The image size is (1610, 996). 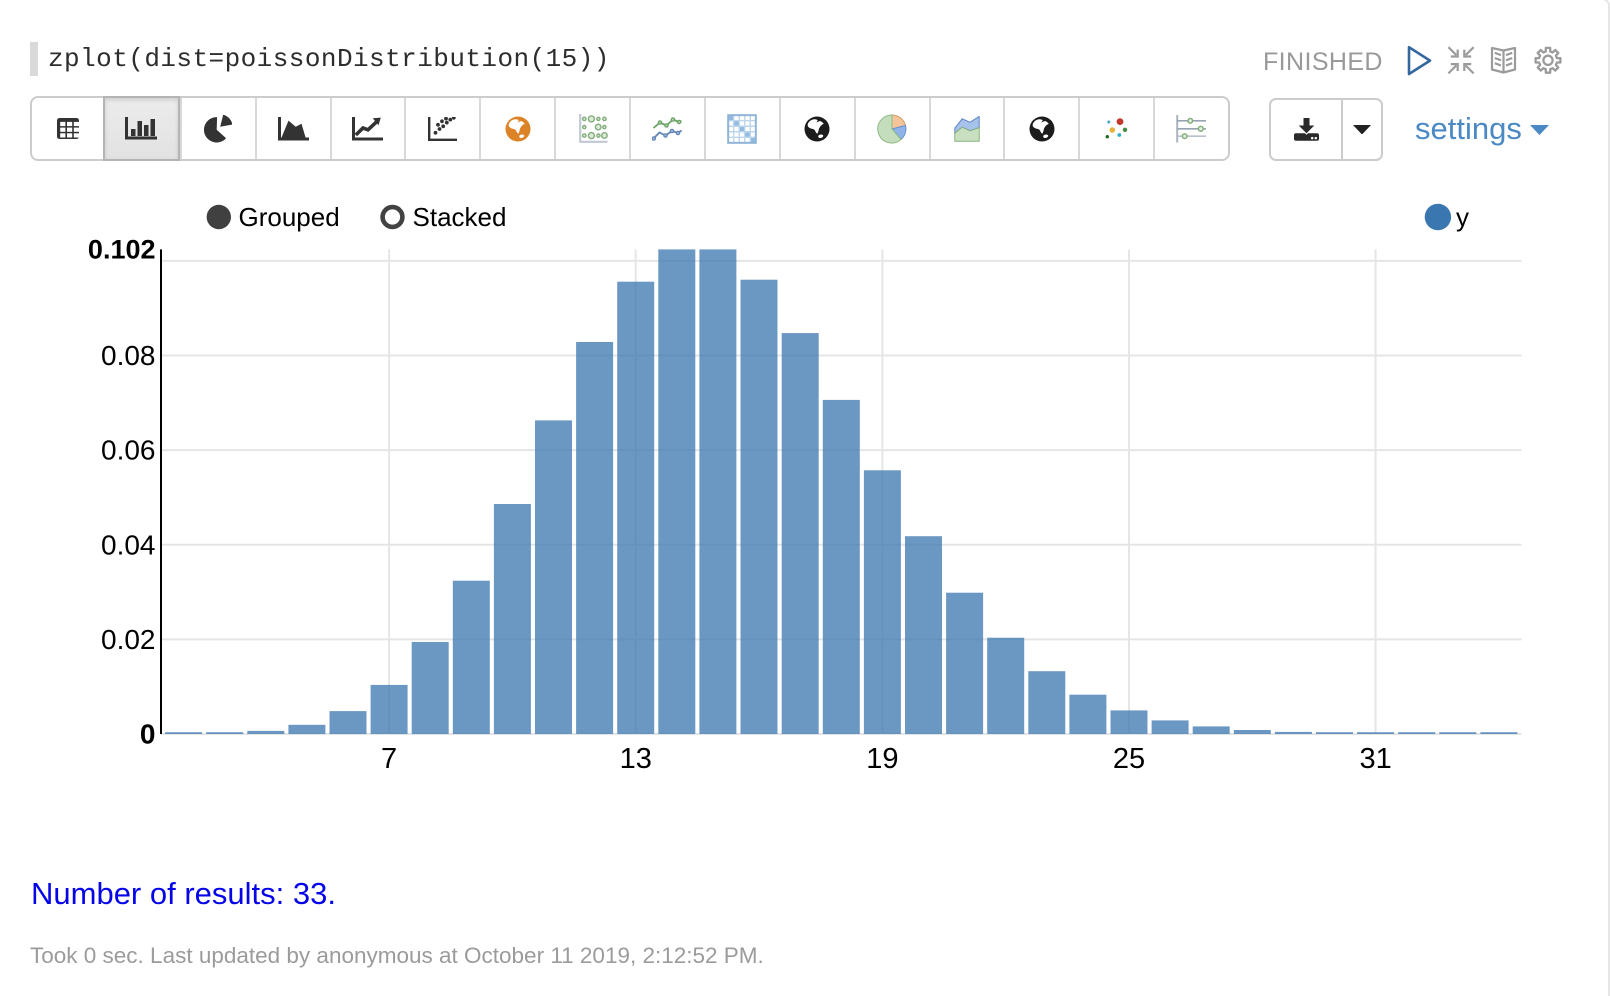 What do you see at coordinates (289, 217) in the screenshot?
I see `svg-text: Grouped` at bounding box center [289, 217].